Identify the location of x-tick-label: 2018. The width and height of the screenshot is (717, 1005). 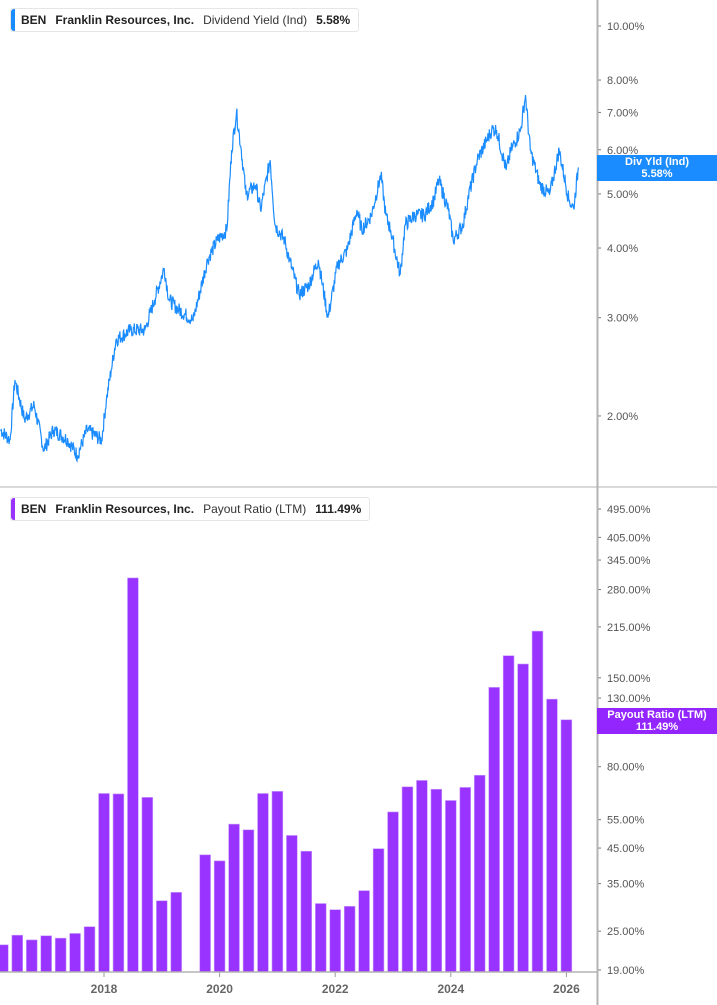
(104, 989).